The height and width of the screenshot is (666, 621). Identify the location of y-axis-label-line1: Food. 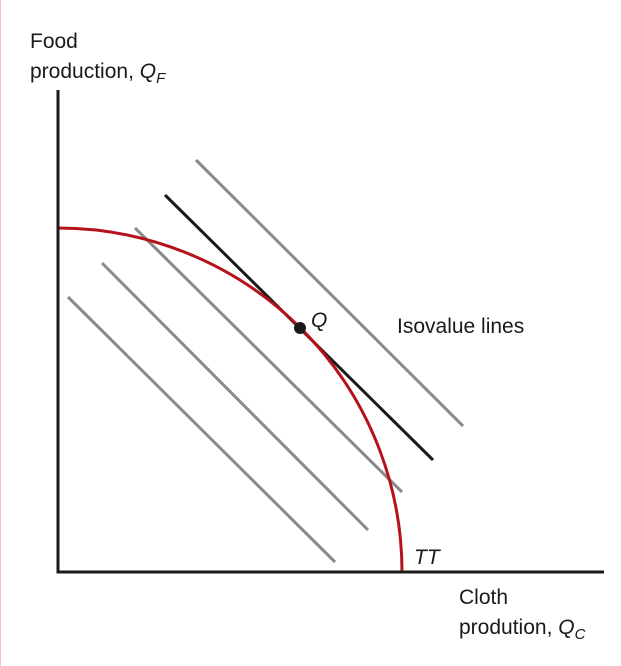
(54, 41).